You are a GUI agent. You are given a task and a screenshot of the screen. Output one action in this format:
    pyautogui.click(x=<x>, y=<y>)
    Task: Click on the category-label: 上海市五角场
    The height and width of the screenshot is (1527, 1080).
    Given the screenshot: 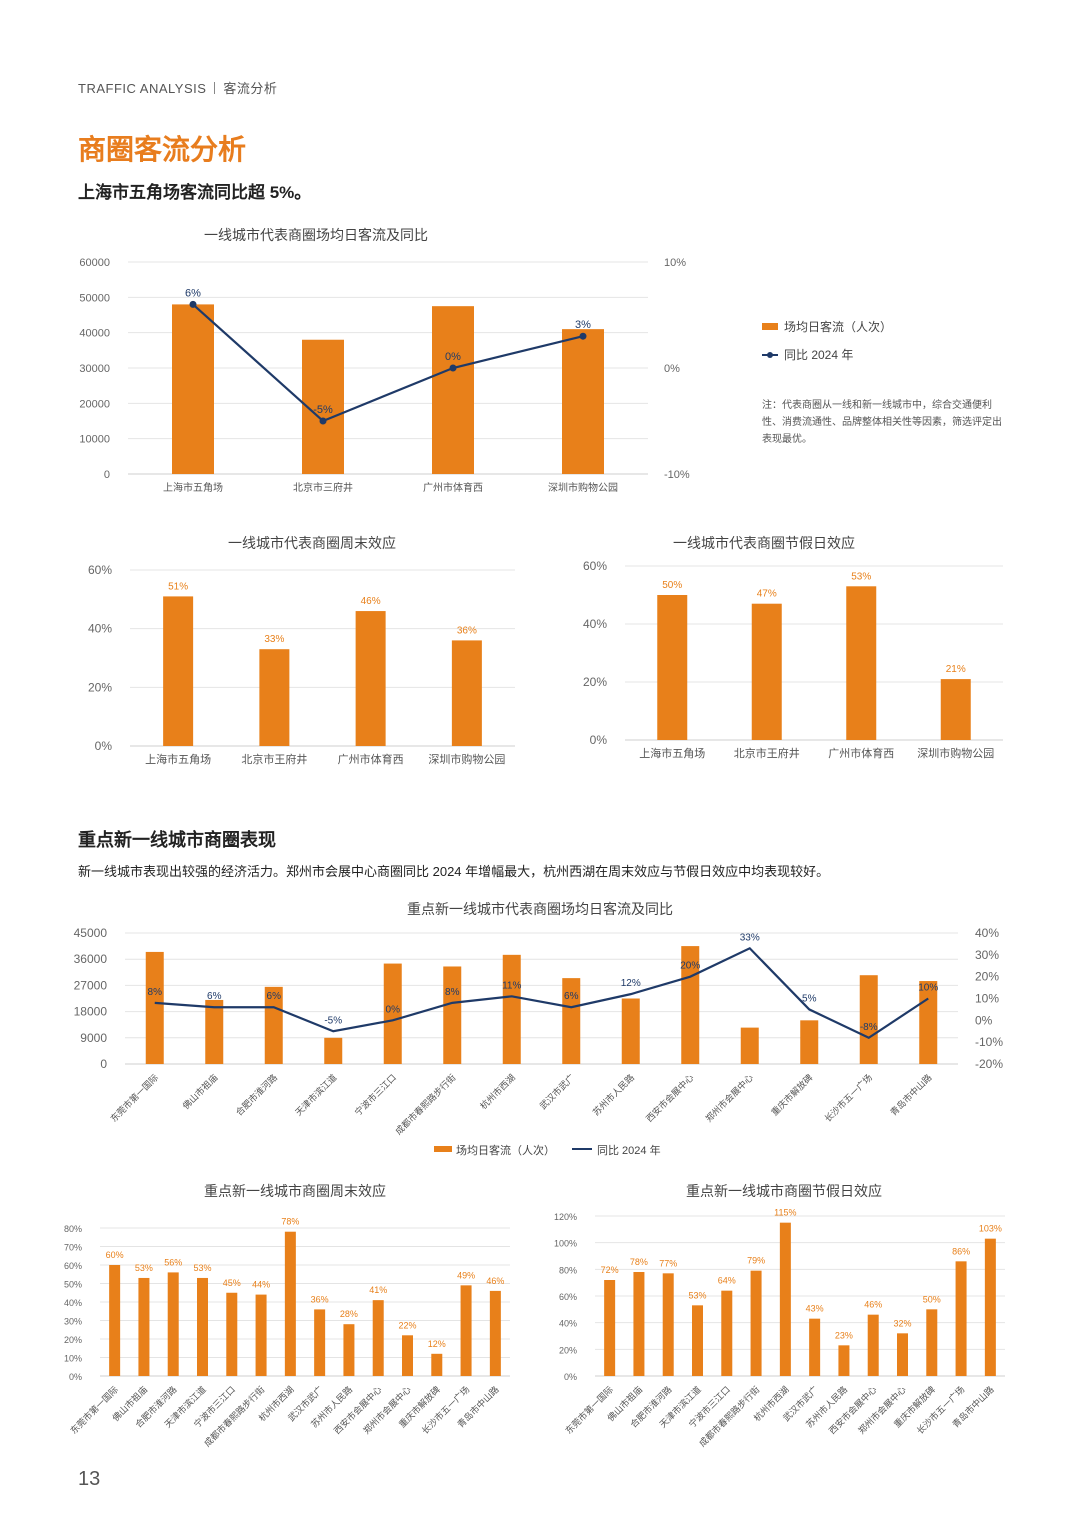 What is the action you would take?
    pyautogui.click(x=193, y=487)
    